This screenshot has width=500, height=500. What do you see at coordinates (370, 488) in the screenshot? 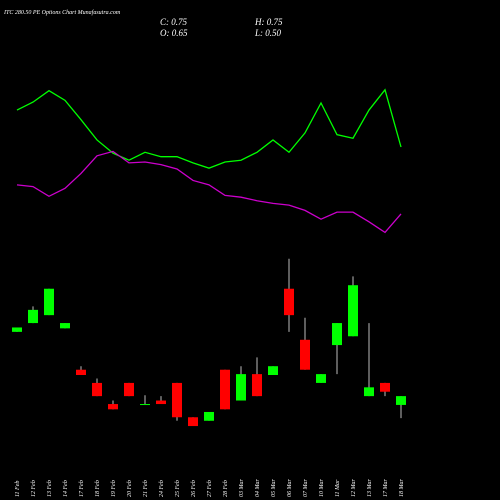
I see `x-tick-label: 13 Mar` at bounding box center [370, 488].